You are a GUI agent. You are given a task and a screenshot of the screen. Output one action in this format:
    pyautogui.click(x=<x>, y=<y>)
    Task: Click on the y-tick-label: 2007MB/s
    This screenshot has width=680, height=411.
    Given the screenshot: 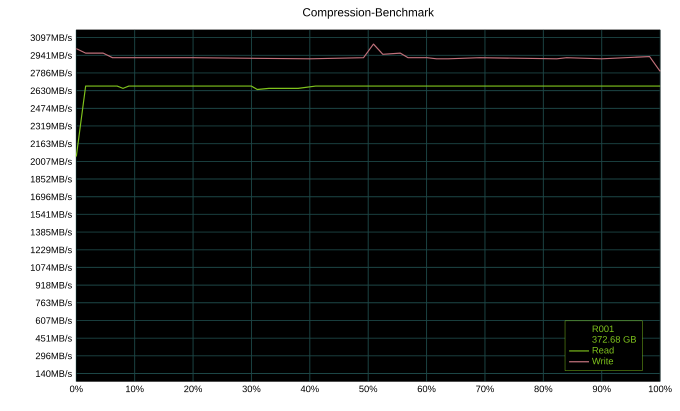 What is the action you would take?
    pyautogui.click(x=51, y=161)
    